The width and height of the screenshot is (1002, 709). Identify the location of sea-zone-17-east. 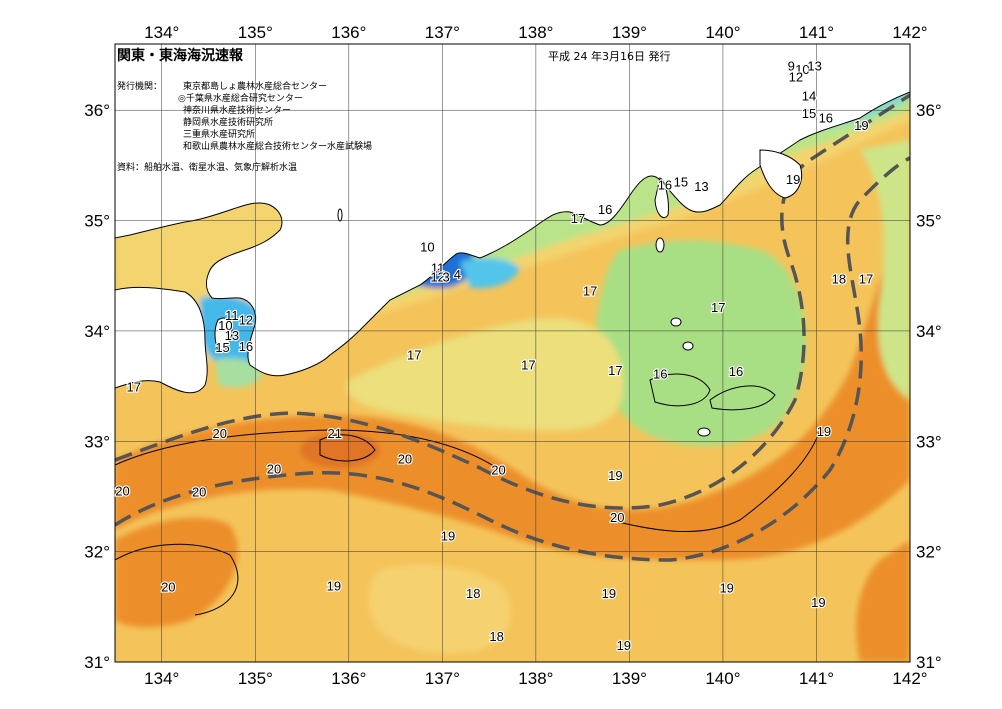
(885, 270).